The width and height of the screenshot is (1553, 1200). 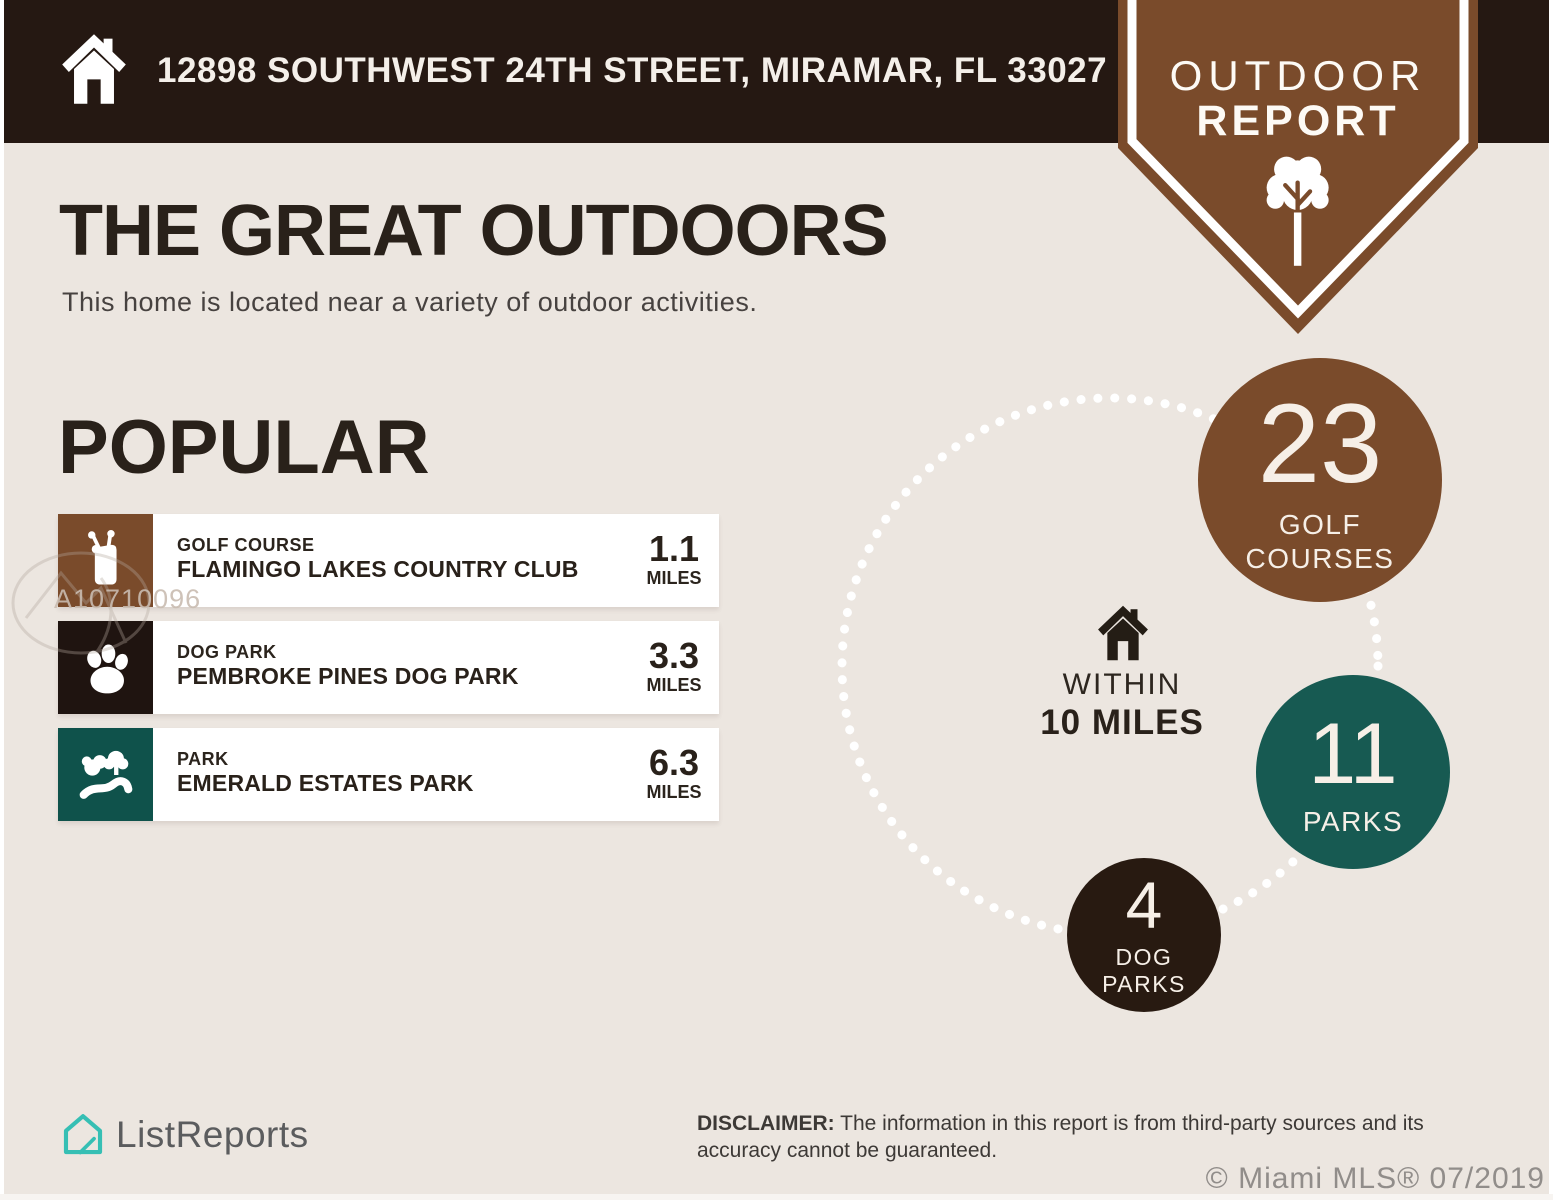 What do you see at coordinates (1375, 1178) in the screenshot?
I see `copyright-notice: © Miami MLS® 07/2019` at bounding box center [1375, 1178].